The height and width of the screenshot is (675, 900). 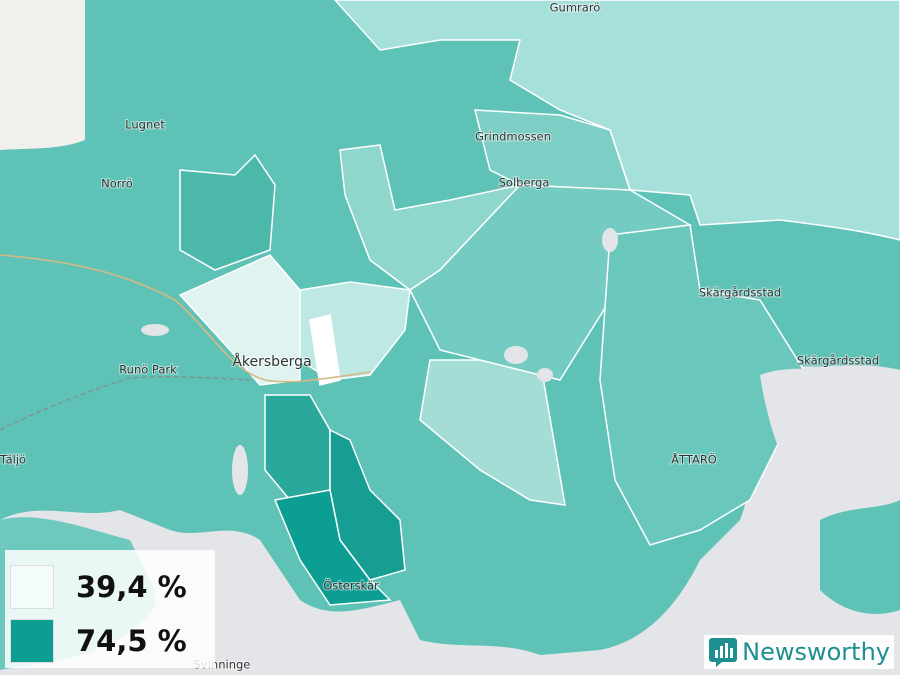 What do you see at coordinates (13, 460) in the screenshot?
I see `place-label: Täljö` at bounding box center [13, 460].